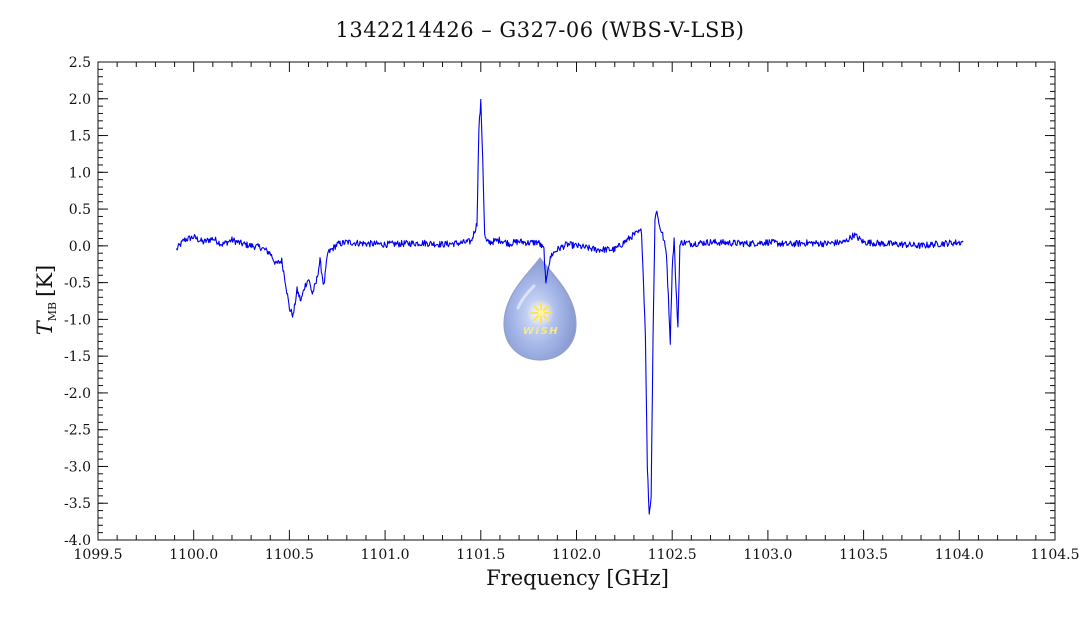  I want to click on y-tick-label: -0.5, so click(77, 284).